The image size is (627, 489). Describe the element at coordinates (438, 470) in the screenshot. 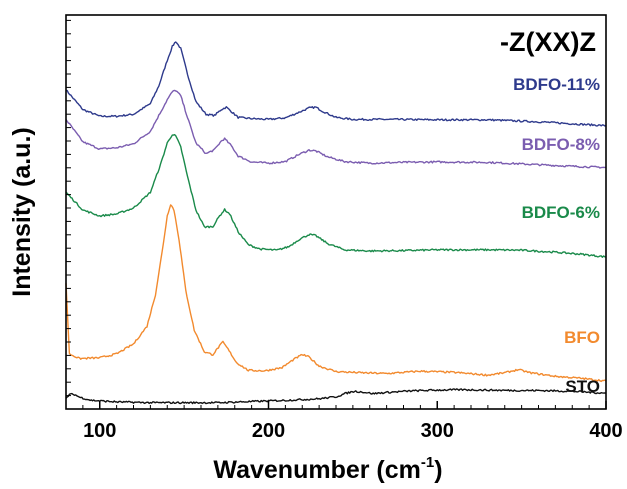

I see `x-axis-title-close: )` at that location.